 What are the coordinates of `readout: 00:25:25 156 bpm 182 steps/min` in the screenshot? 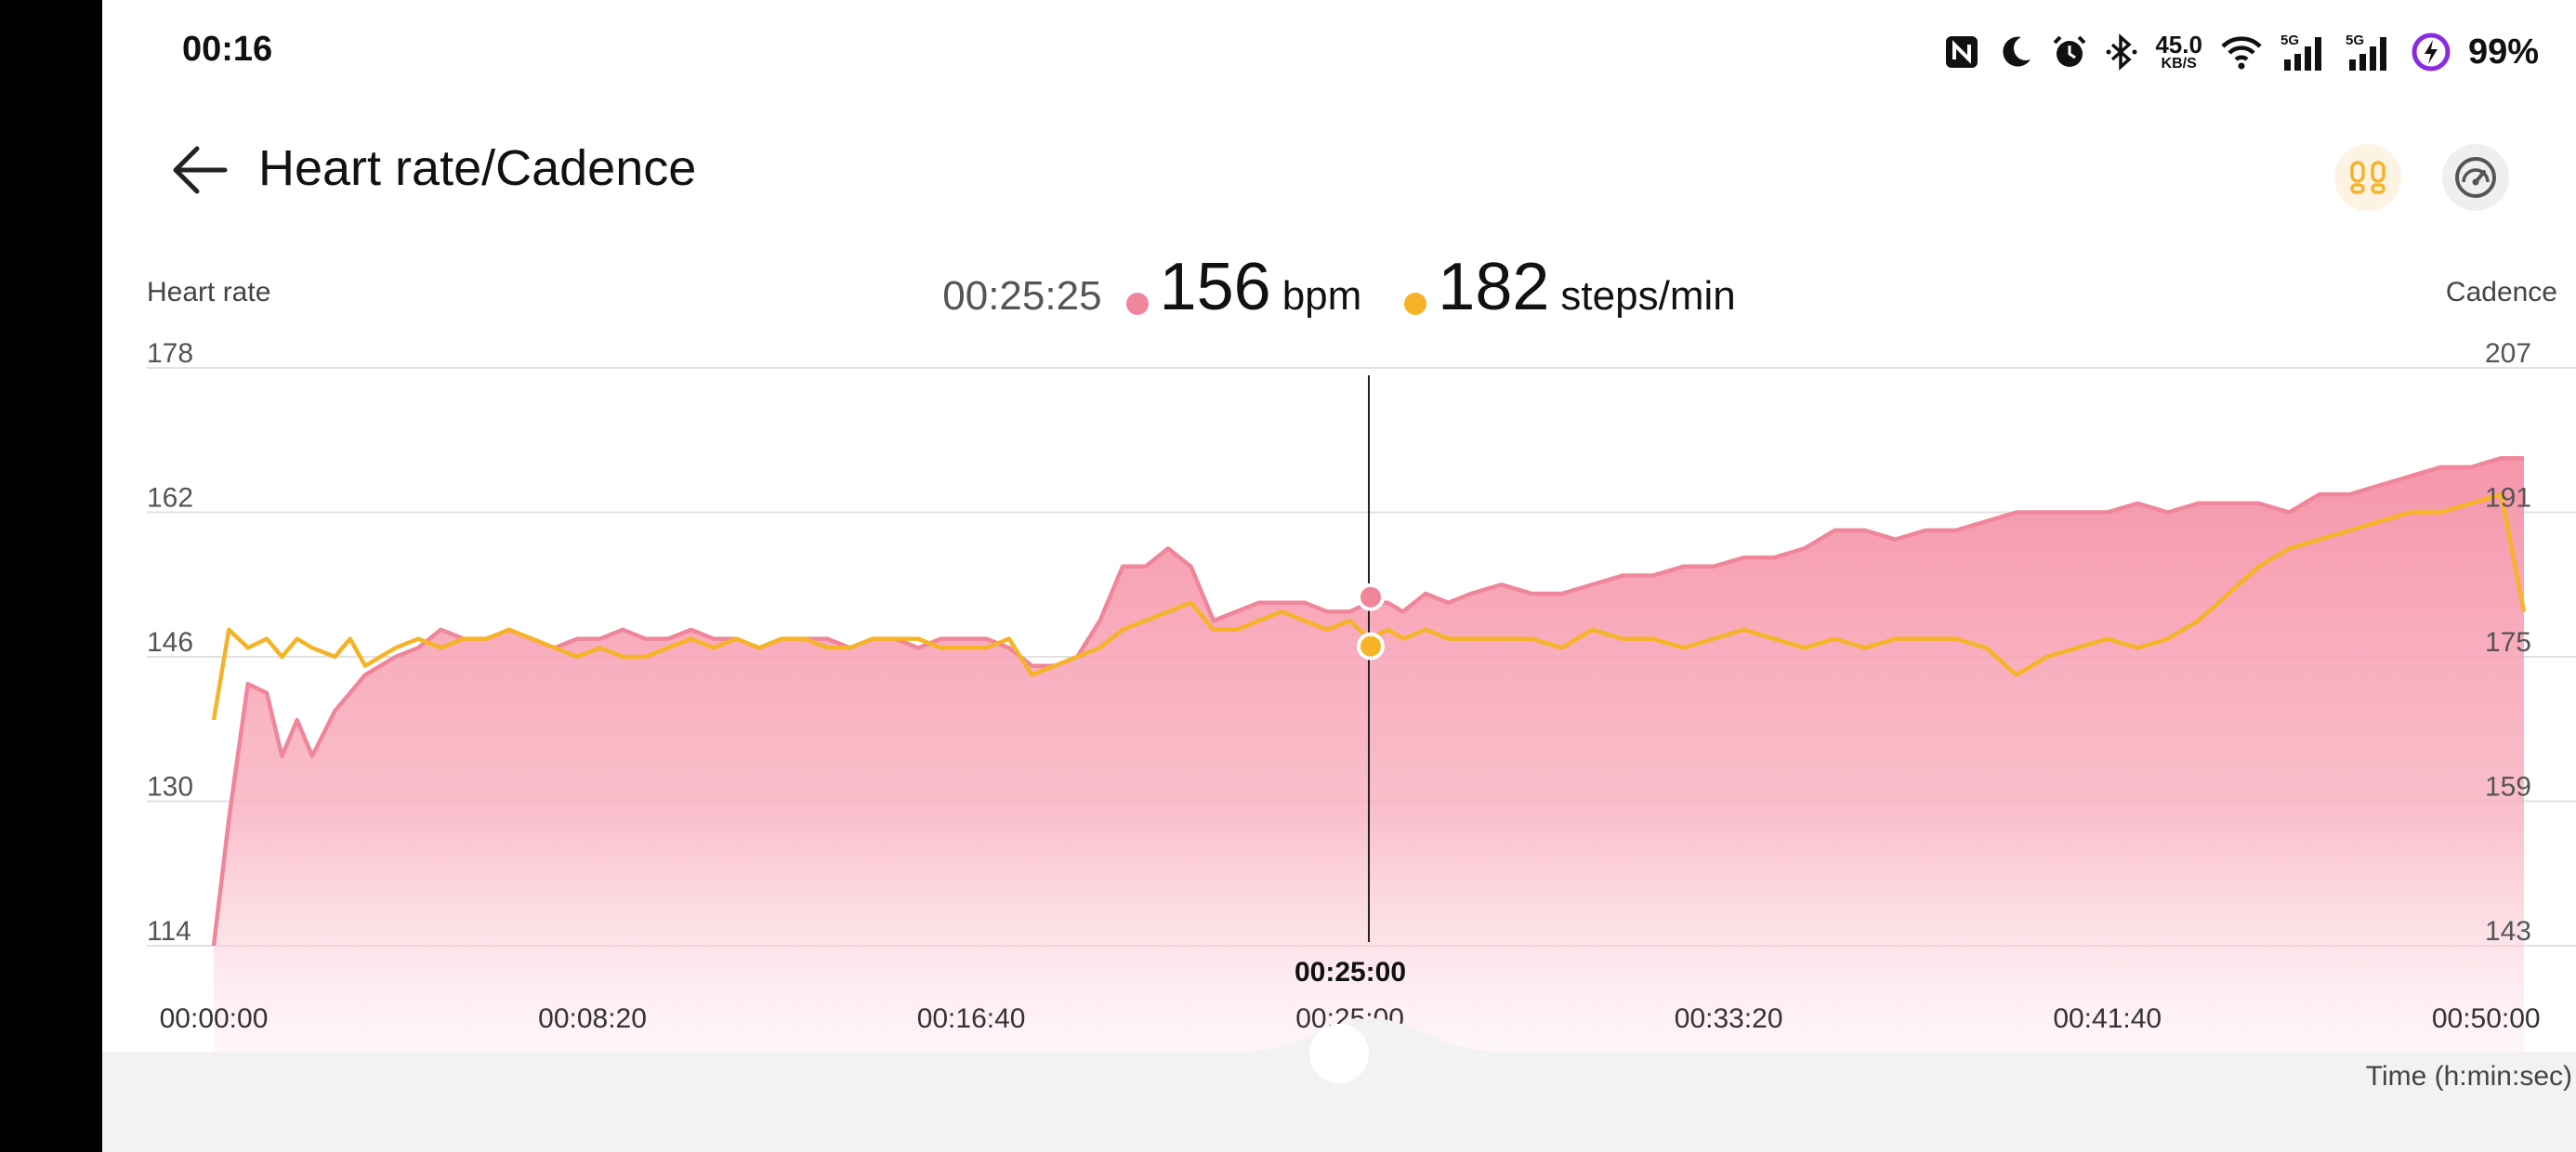 It's located at (1339, 287).